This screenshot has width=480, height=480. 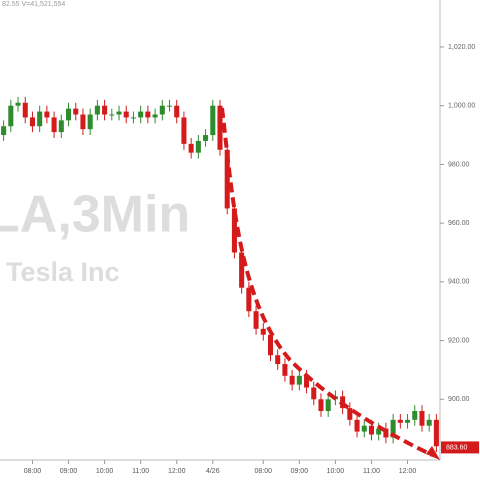 I want to click on last-price-box, so click(x=460, y=447).